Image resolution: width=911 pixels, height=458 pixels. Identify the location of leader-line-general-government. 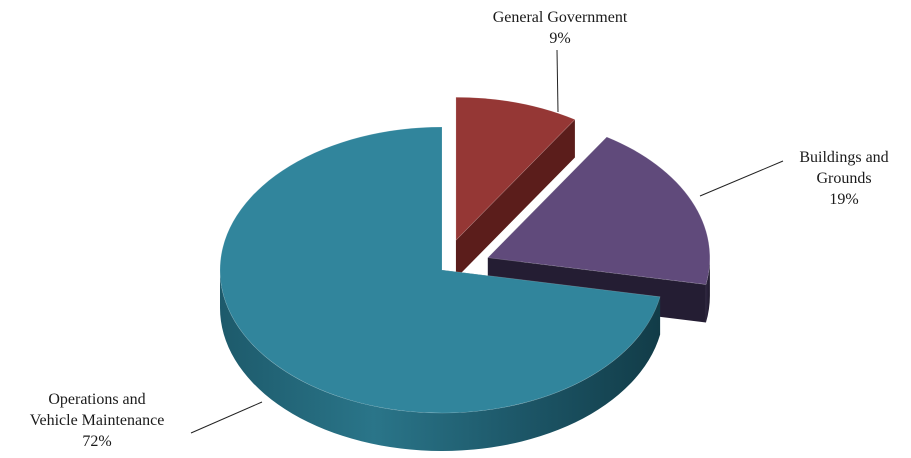
(557, 81).